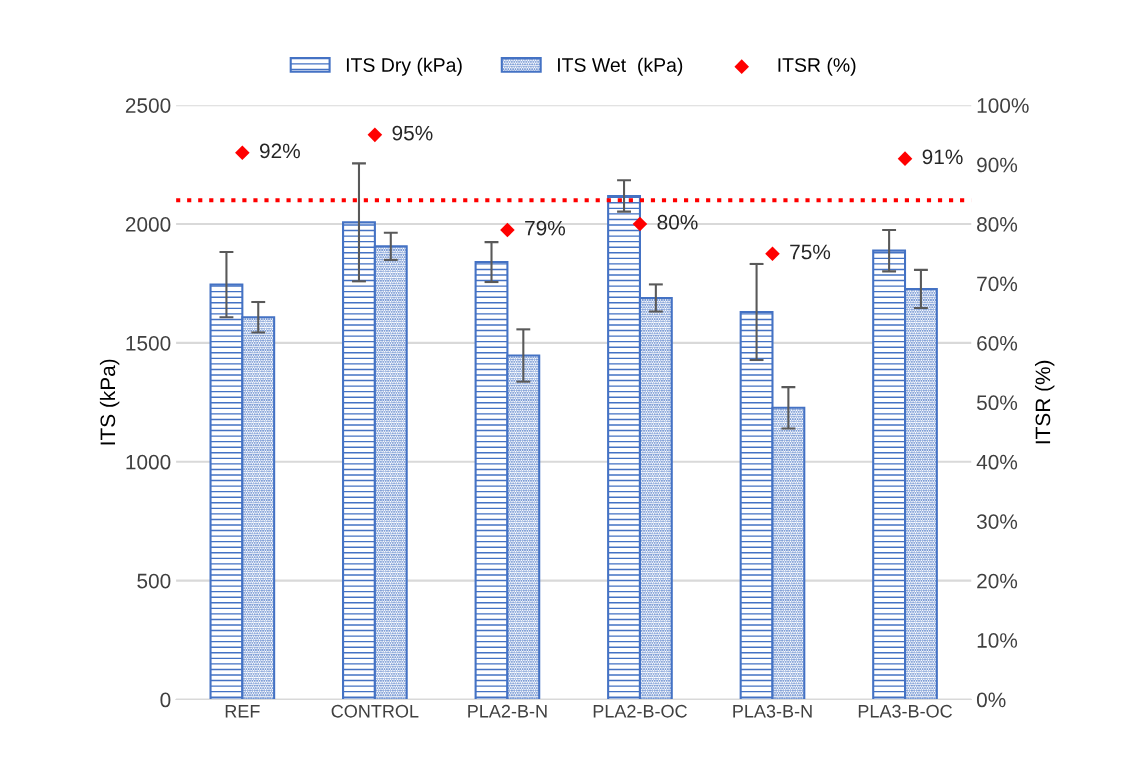 The height and width of the screenshot is (762, 1136). Describe the element at coordinates (148, 343) in the screenshot. I see `y-tick-label: 1500` at that location.